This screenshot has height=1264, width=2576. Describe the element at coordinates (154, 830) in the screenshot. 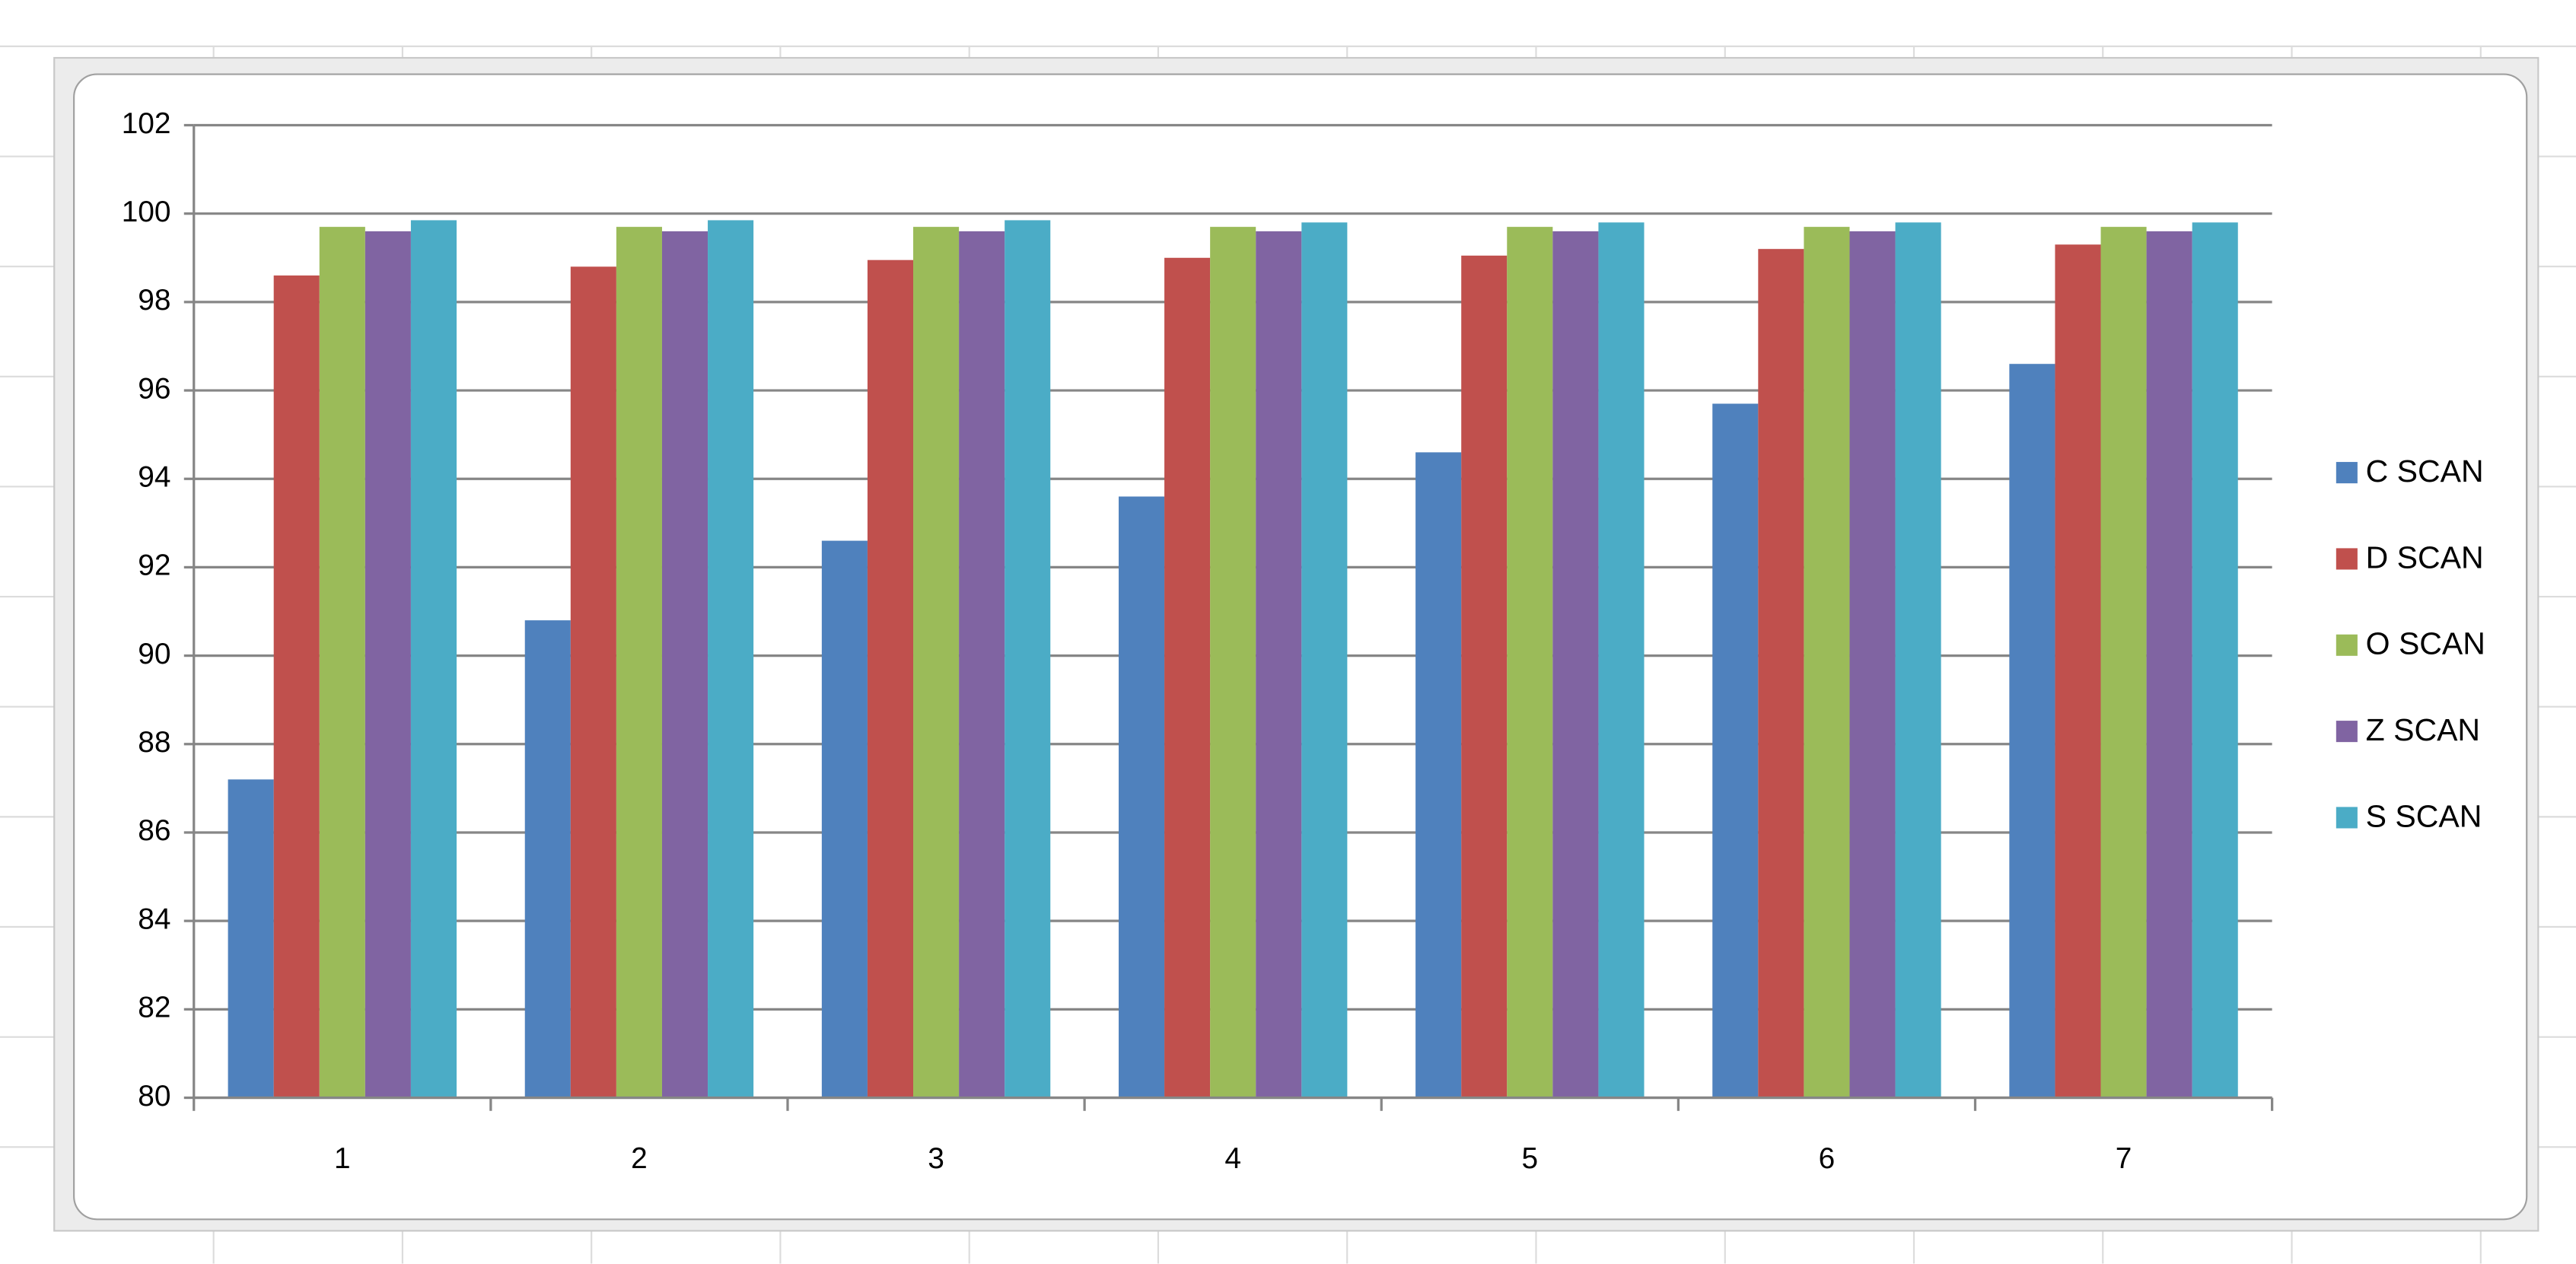

I see `y-tick-label: 86` at that location.